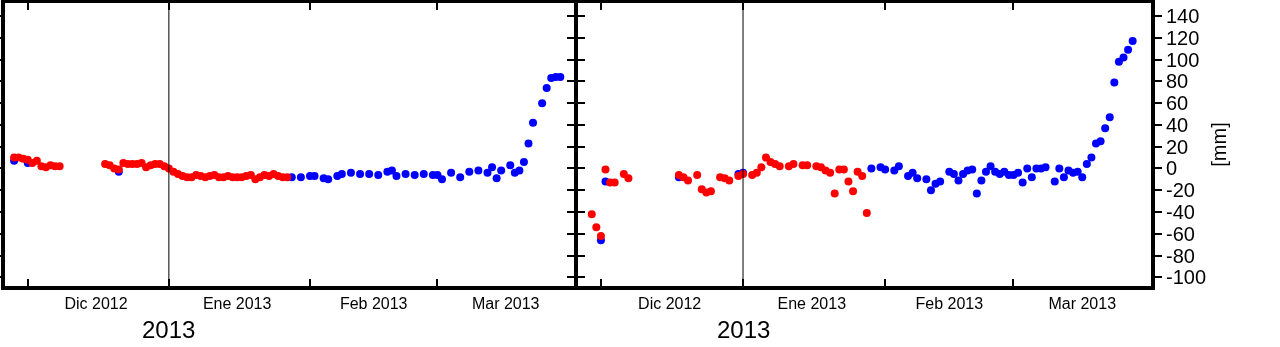 The image size is (1280, 347). What do you see at coordinates (1219, 144) in the screenshot?
I see `y-axis-title: [mm]` at bounding box center [1219, 144].